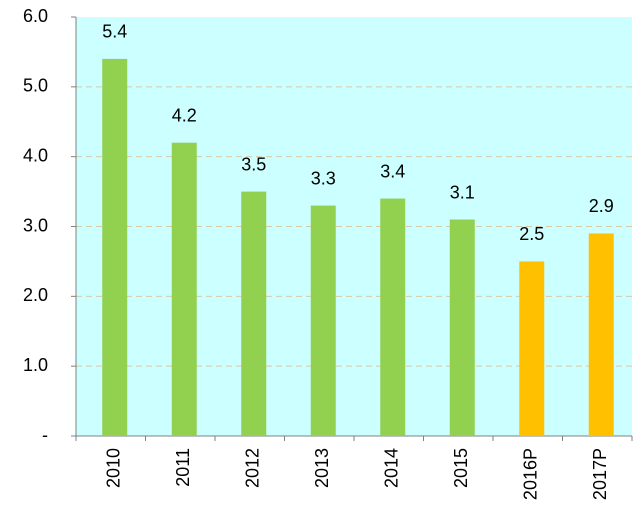  I want to click on x-tick-label: 2015, so click(461, 468).